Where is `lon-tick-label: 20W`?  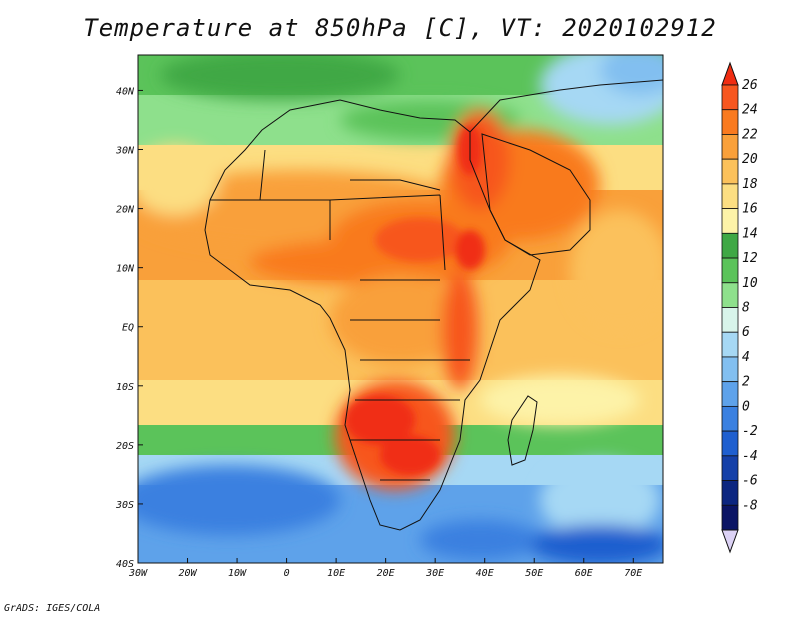
lon-tick-label: 20W is located at coordinates (187, 573).